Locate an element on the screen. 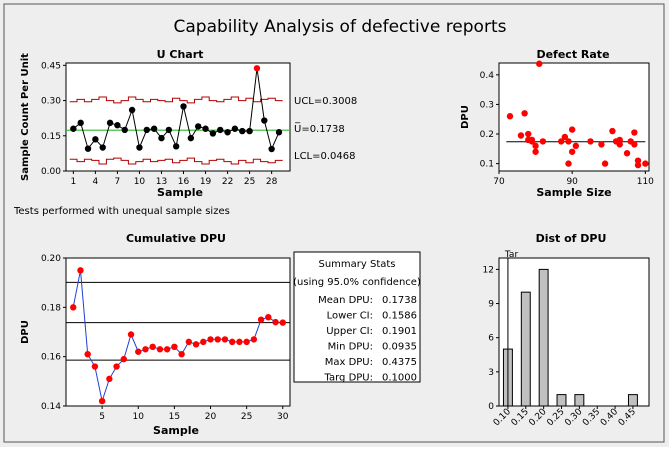 This screenshot has width=669, height=451. y-tick-label: 3 is located at coordinates (491, 373).